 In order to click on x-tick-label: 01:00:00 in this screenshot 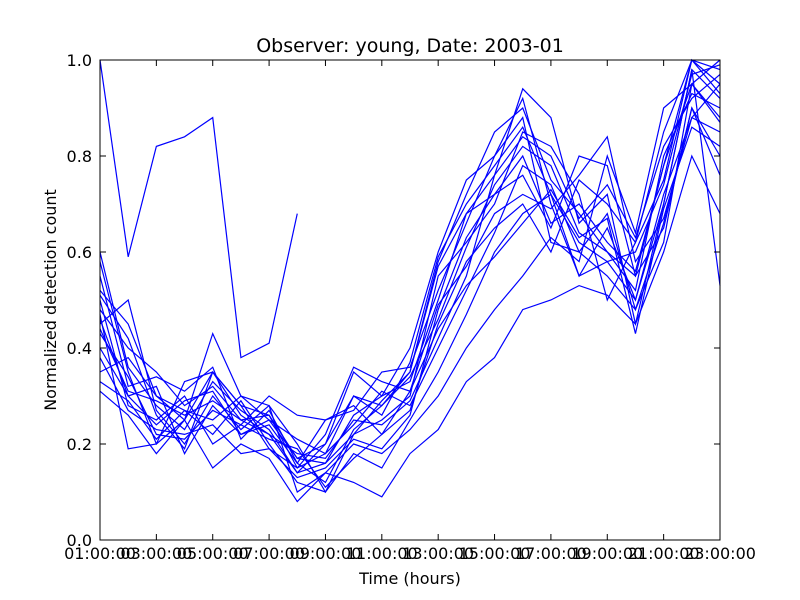, I will do `click(100, 553)`.